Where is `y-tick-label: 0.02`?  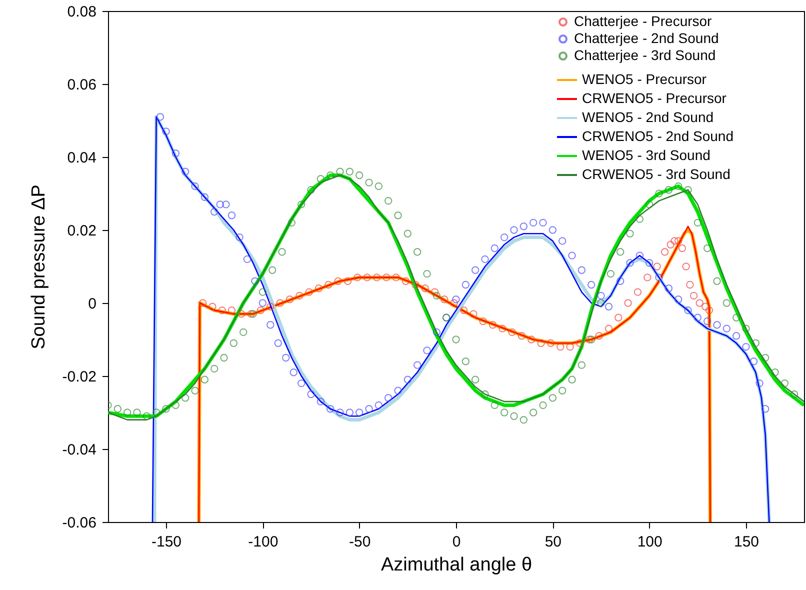
y-tick-label: 0.02 is located at coordinates (81, 231).